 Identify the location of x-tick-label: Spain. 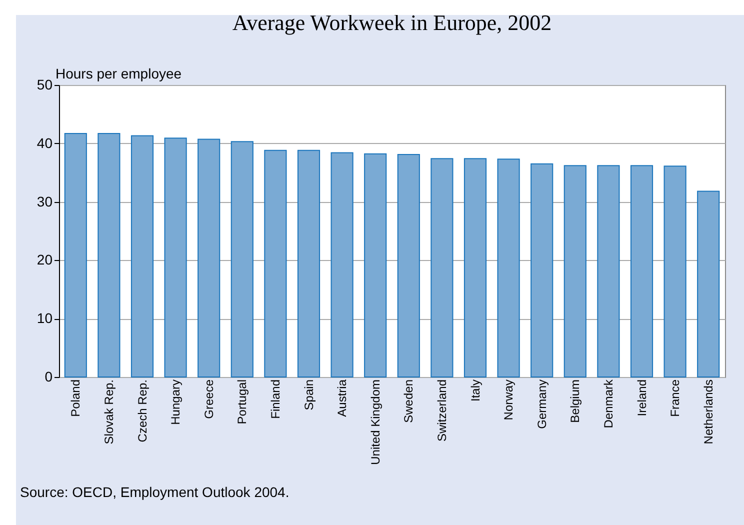
(309, 395).